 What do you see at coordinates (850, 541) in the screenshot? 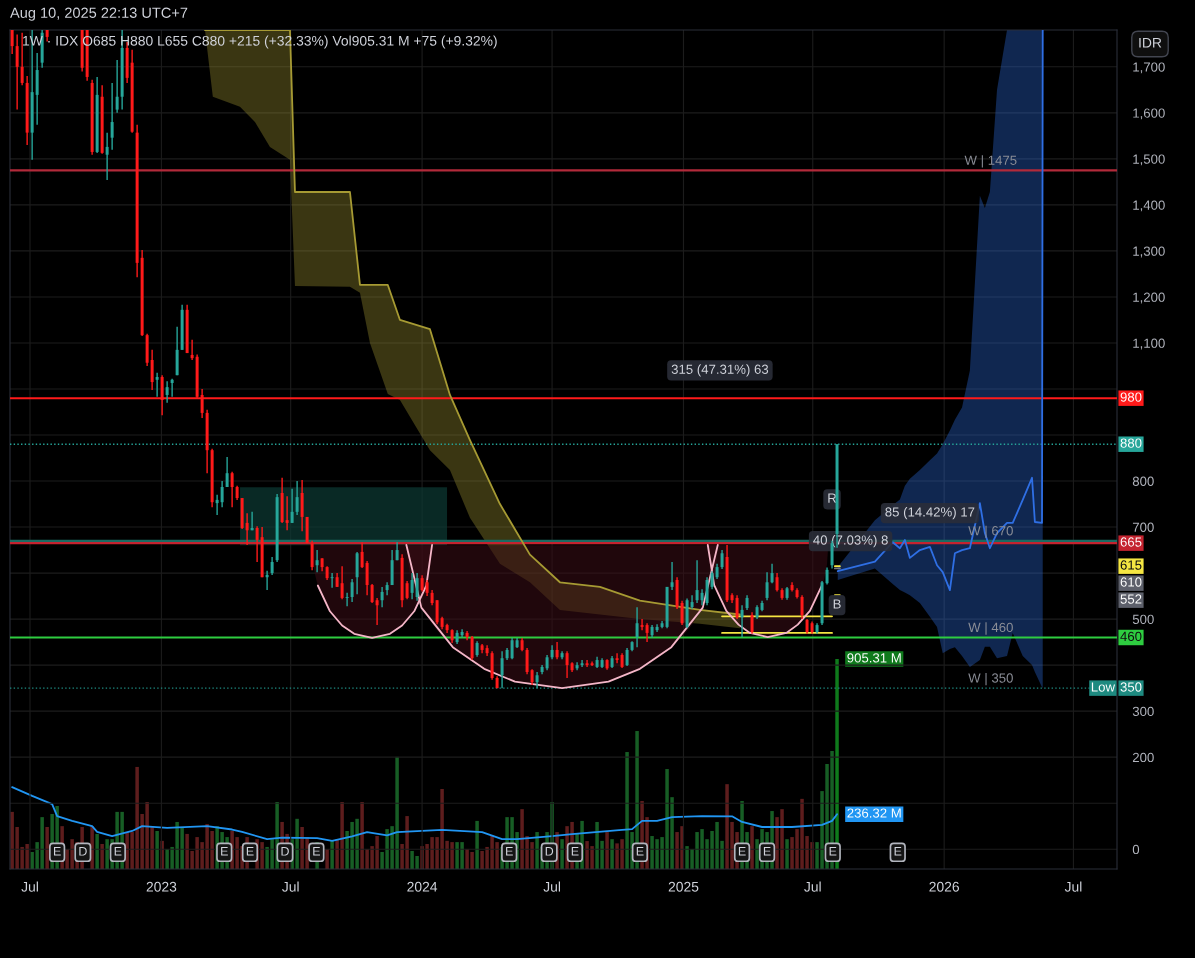
I see `annotation: 40 (7.03%) 8` at bounding box center [850, 541].